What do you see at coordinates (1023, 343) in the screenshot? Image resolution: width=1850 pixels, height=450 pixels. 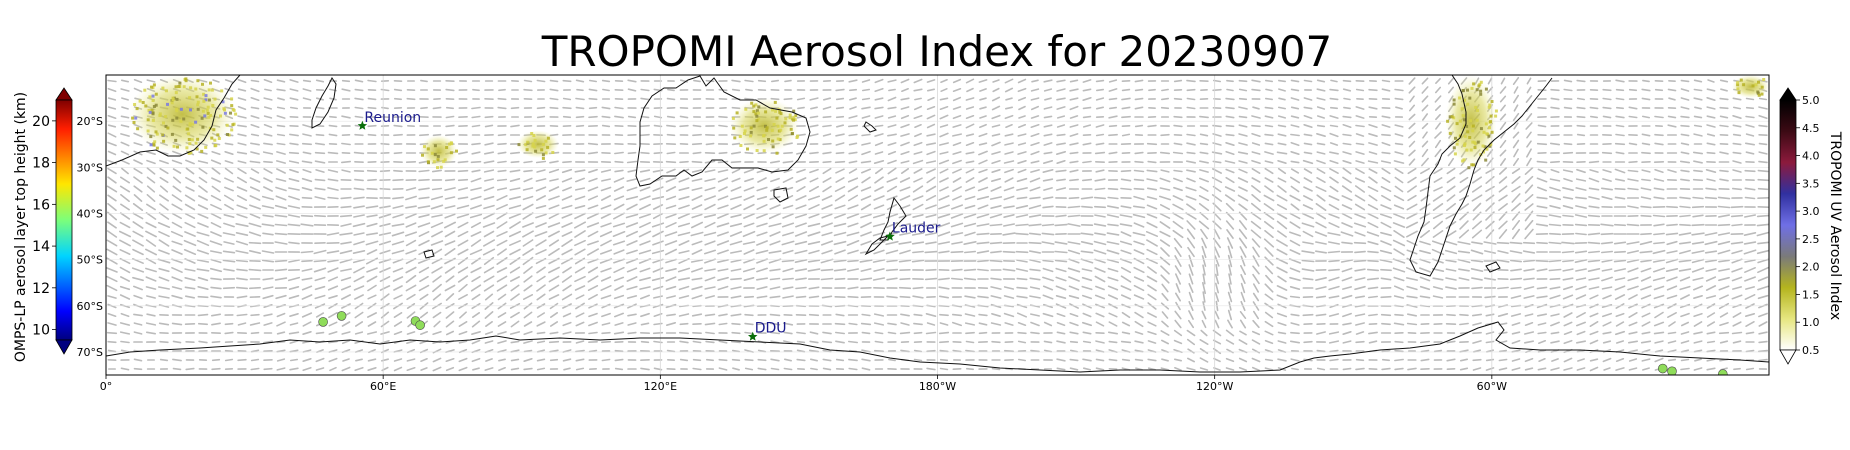 I see `omps-lp-points` at bounding box center [1023, 343].